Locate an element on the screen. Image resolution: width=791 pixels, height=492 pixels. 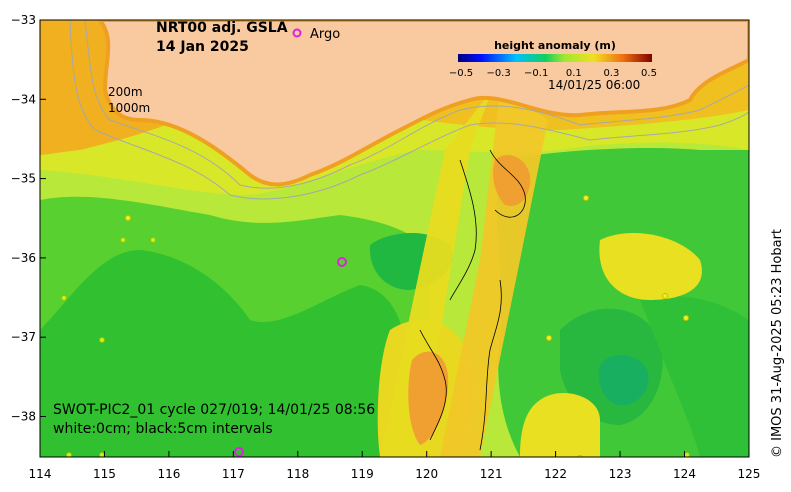
map-title: NRT00 adj. GSLA is located at coordinates (222, 28).